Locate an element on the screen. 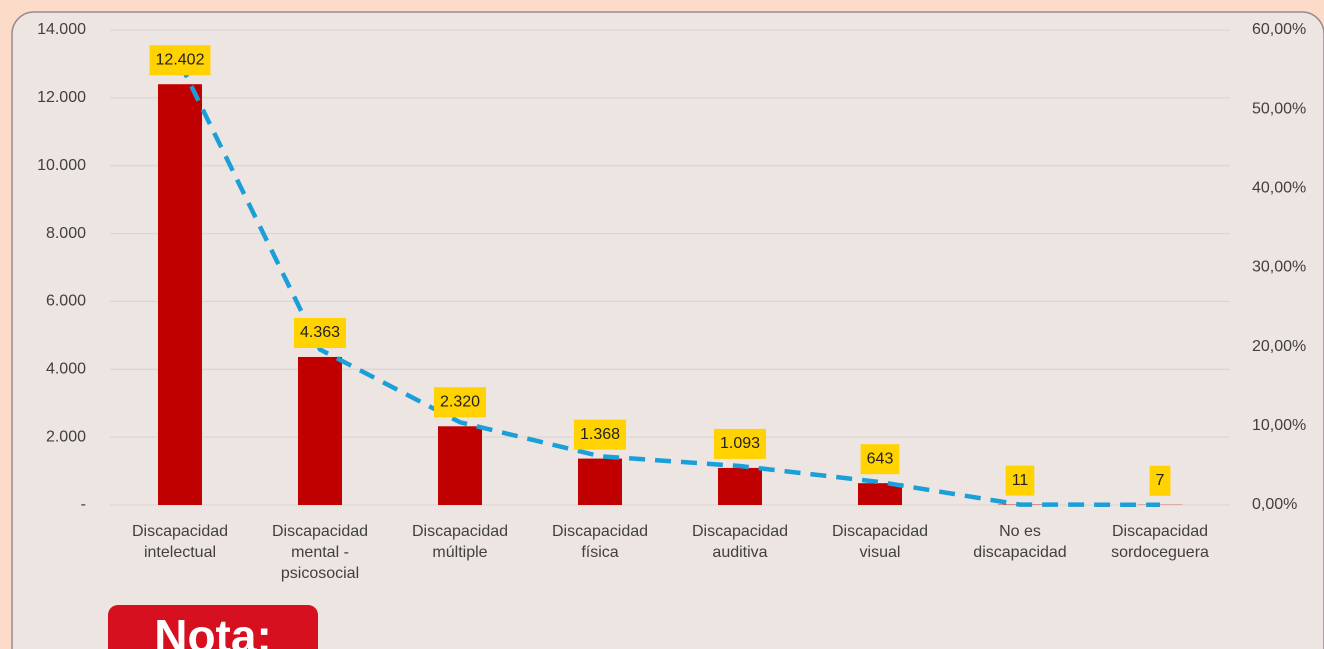 This screenshot has height=649, width=1324. note-text: Nota: is located at coordinates (213, 629).